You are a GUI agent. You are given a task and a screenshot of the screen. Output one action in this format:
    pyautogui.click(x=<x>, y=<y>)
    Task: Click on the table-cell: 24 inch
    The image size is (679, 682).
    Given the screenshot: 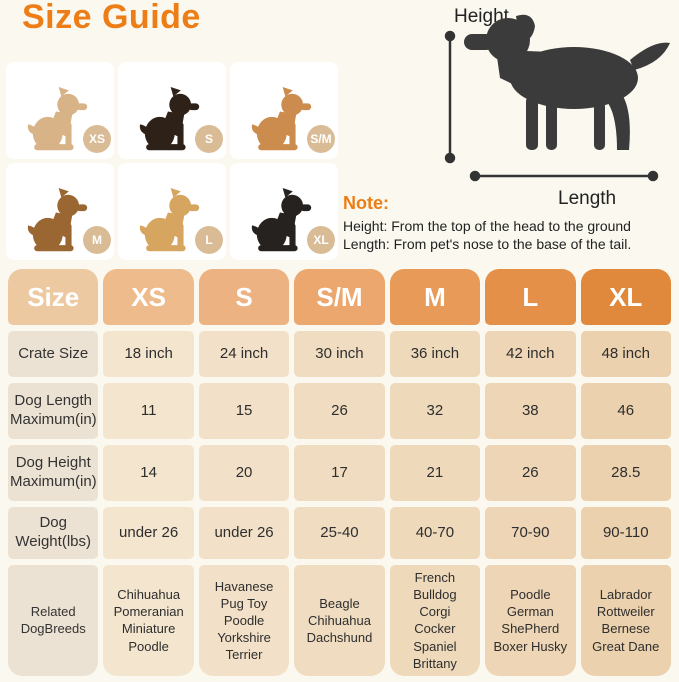 What is the action you would take?
    pyautogui.click(x=244, y=354)
    